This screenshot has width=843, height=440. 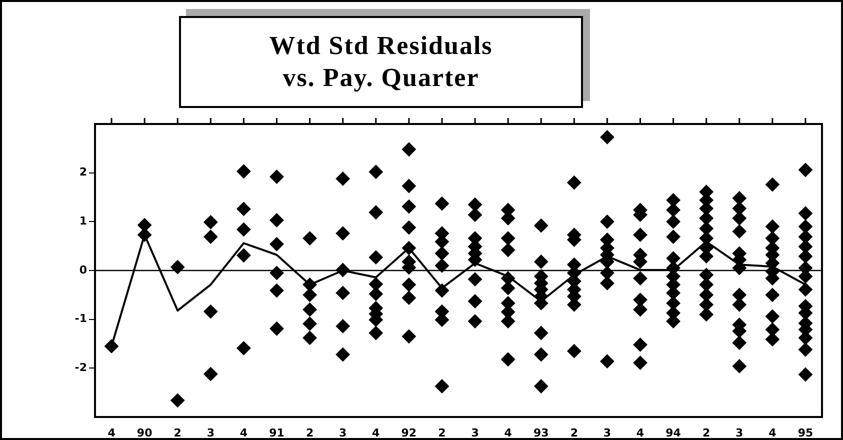 What do you see at coordinates (83, 221) in the screenshot?
I see `y-tick-label: 1` at bounding box center [83, 221].